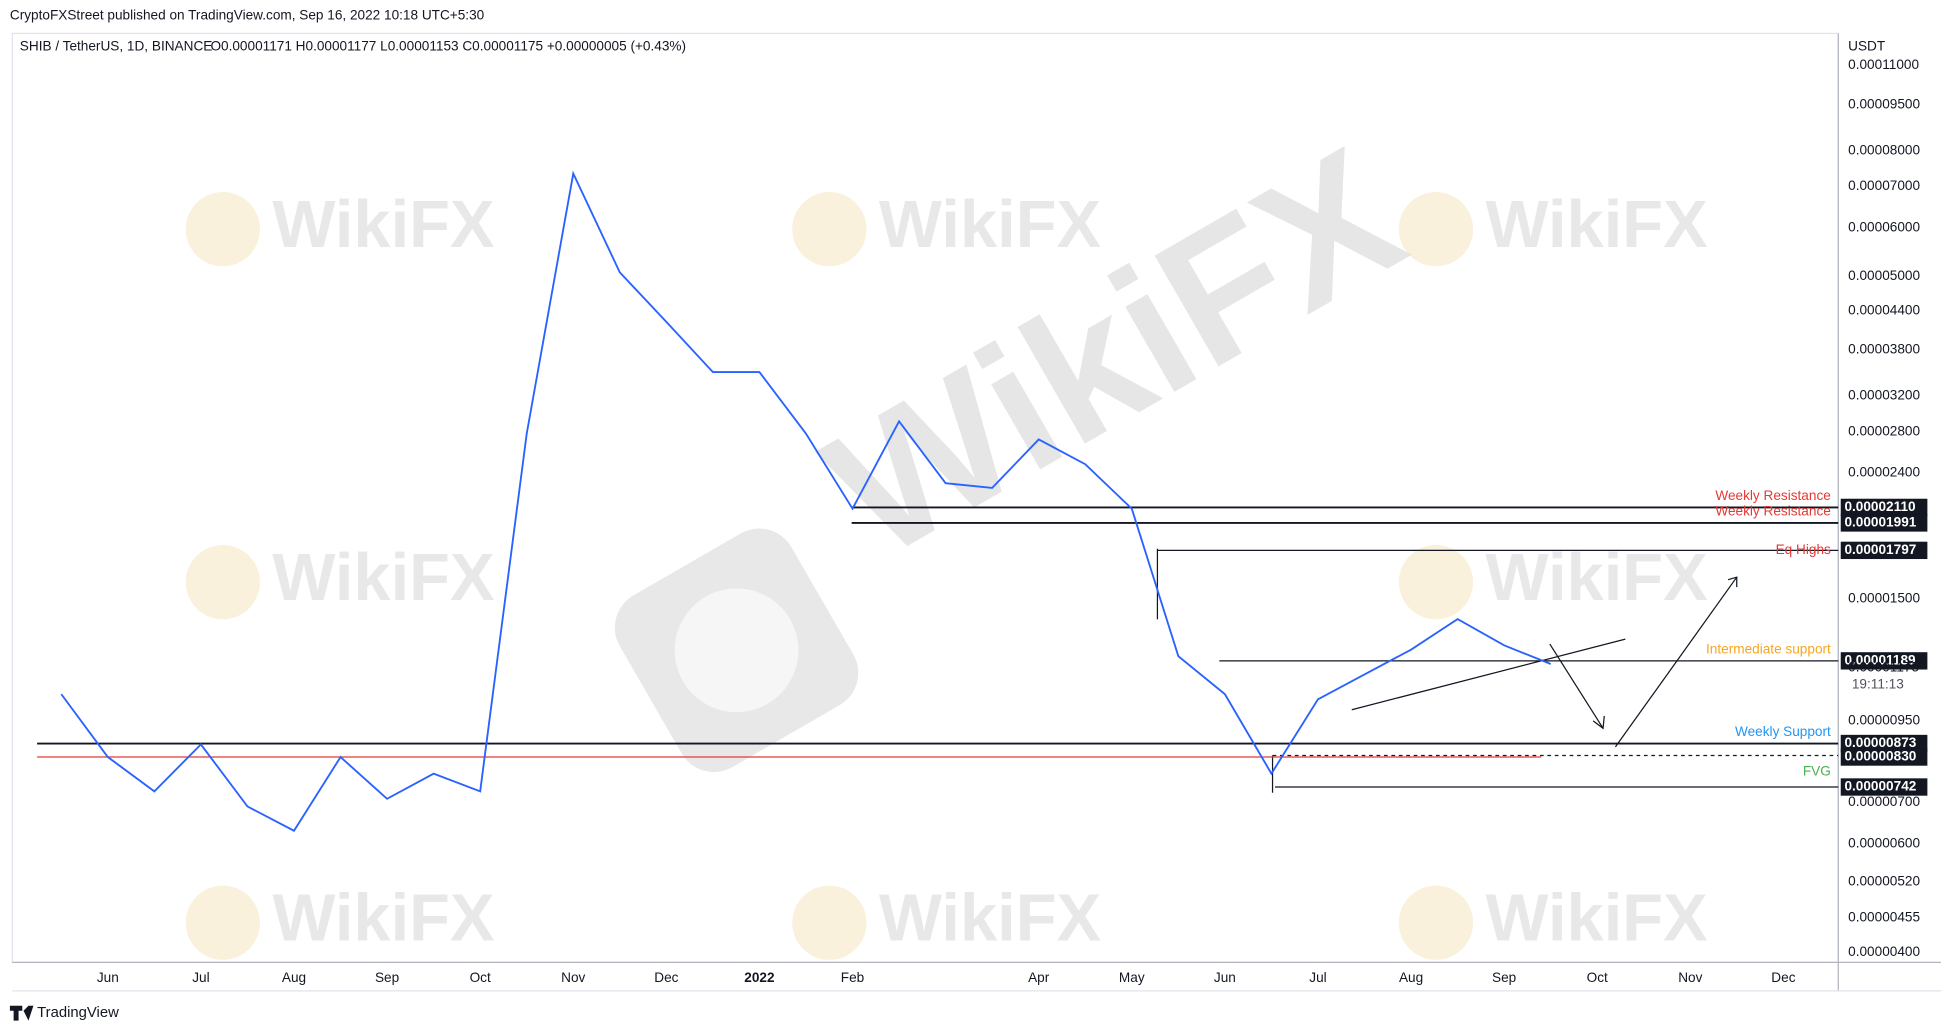 The height and width of the screenshot is (1033, 1941). Describe the element at coordinates (78, 1013) in the screenshot. I see `footer-text: TradingView` at that location.